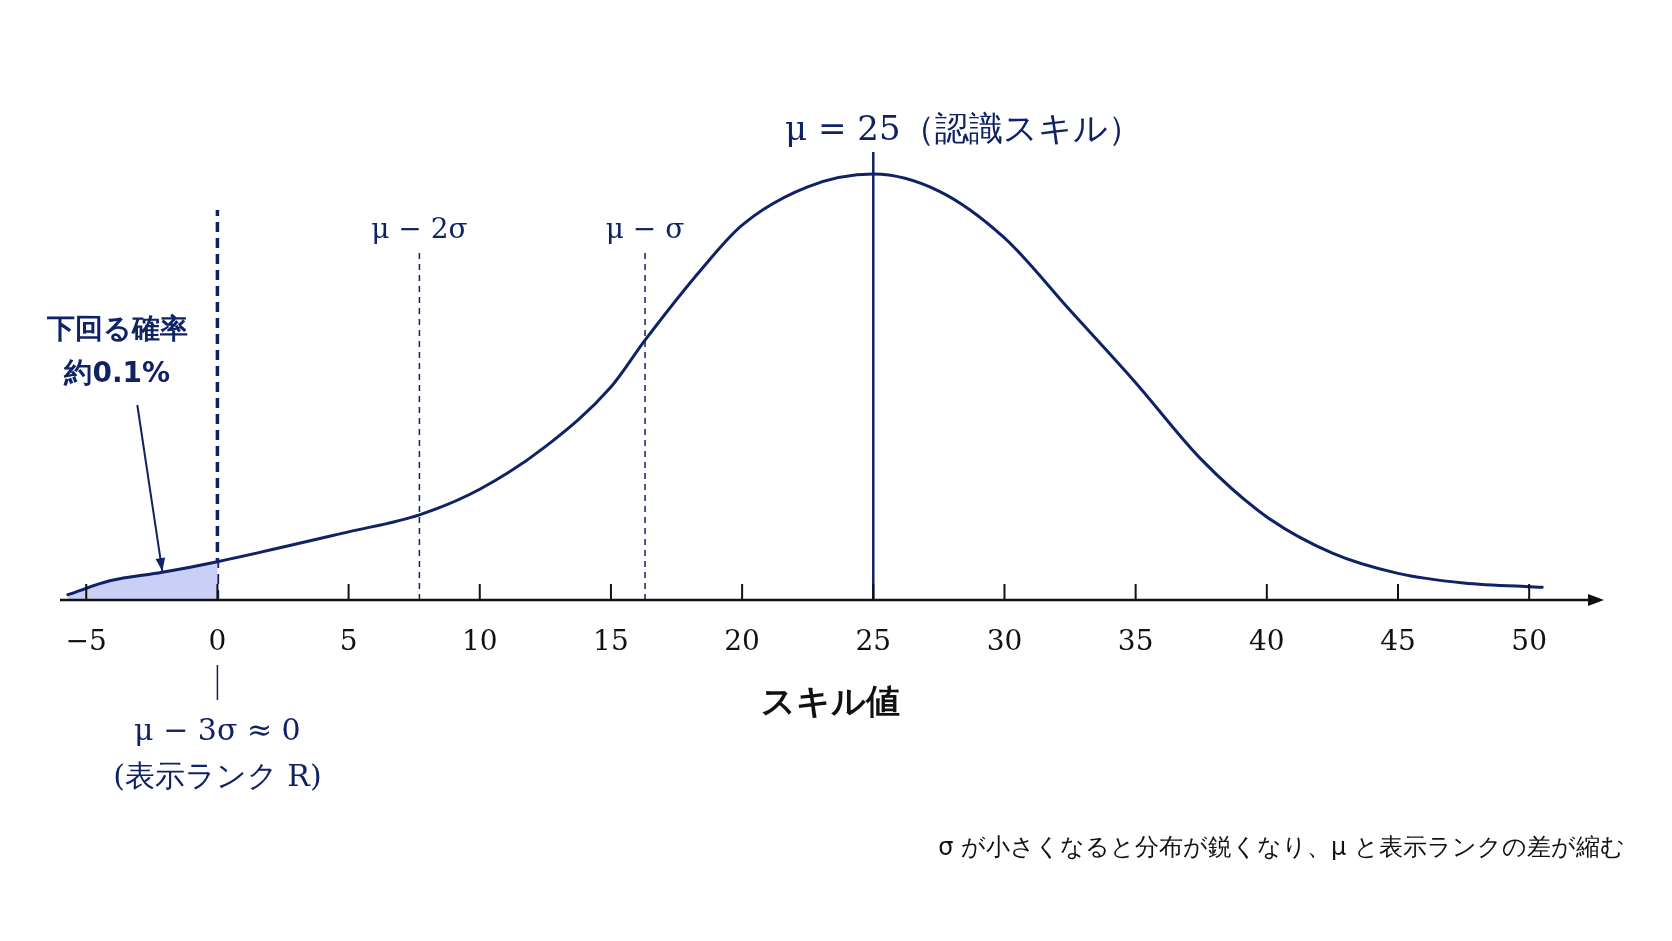 Image resolution: width=1672 pixels, height=941 pixels. I want to click on x-tick-label: 45, so click(1398, 640).